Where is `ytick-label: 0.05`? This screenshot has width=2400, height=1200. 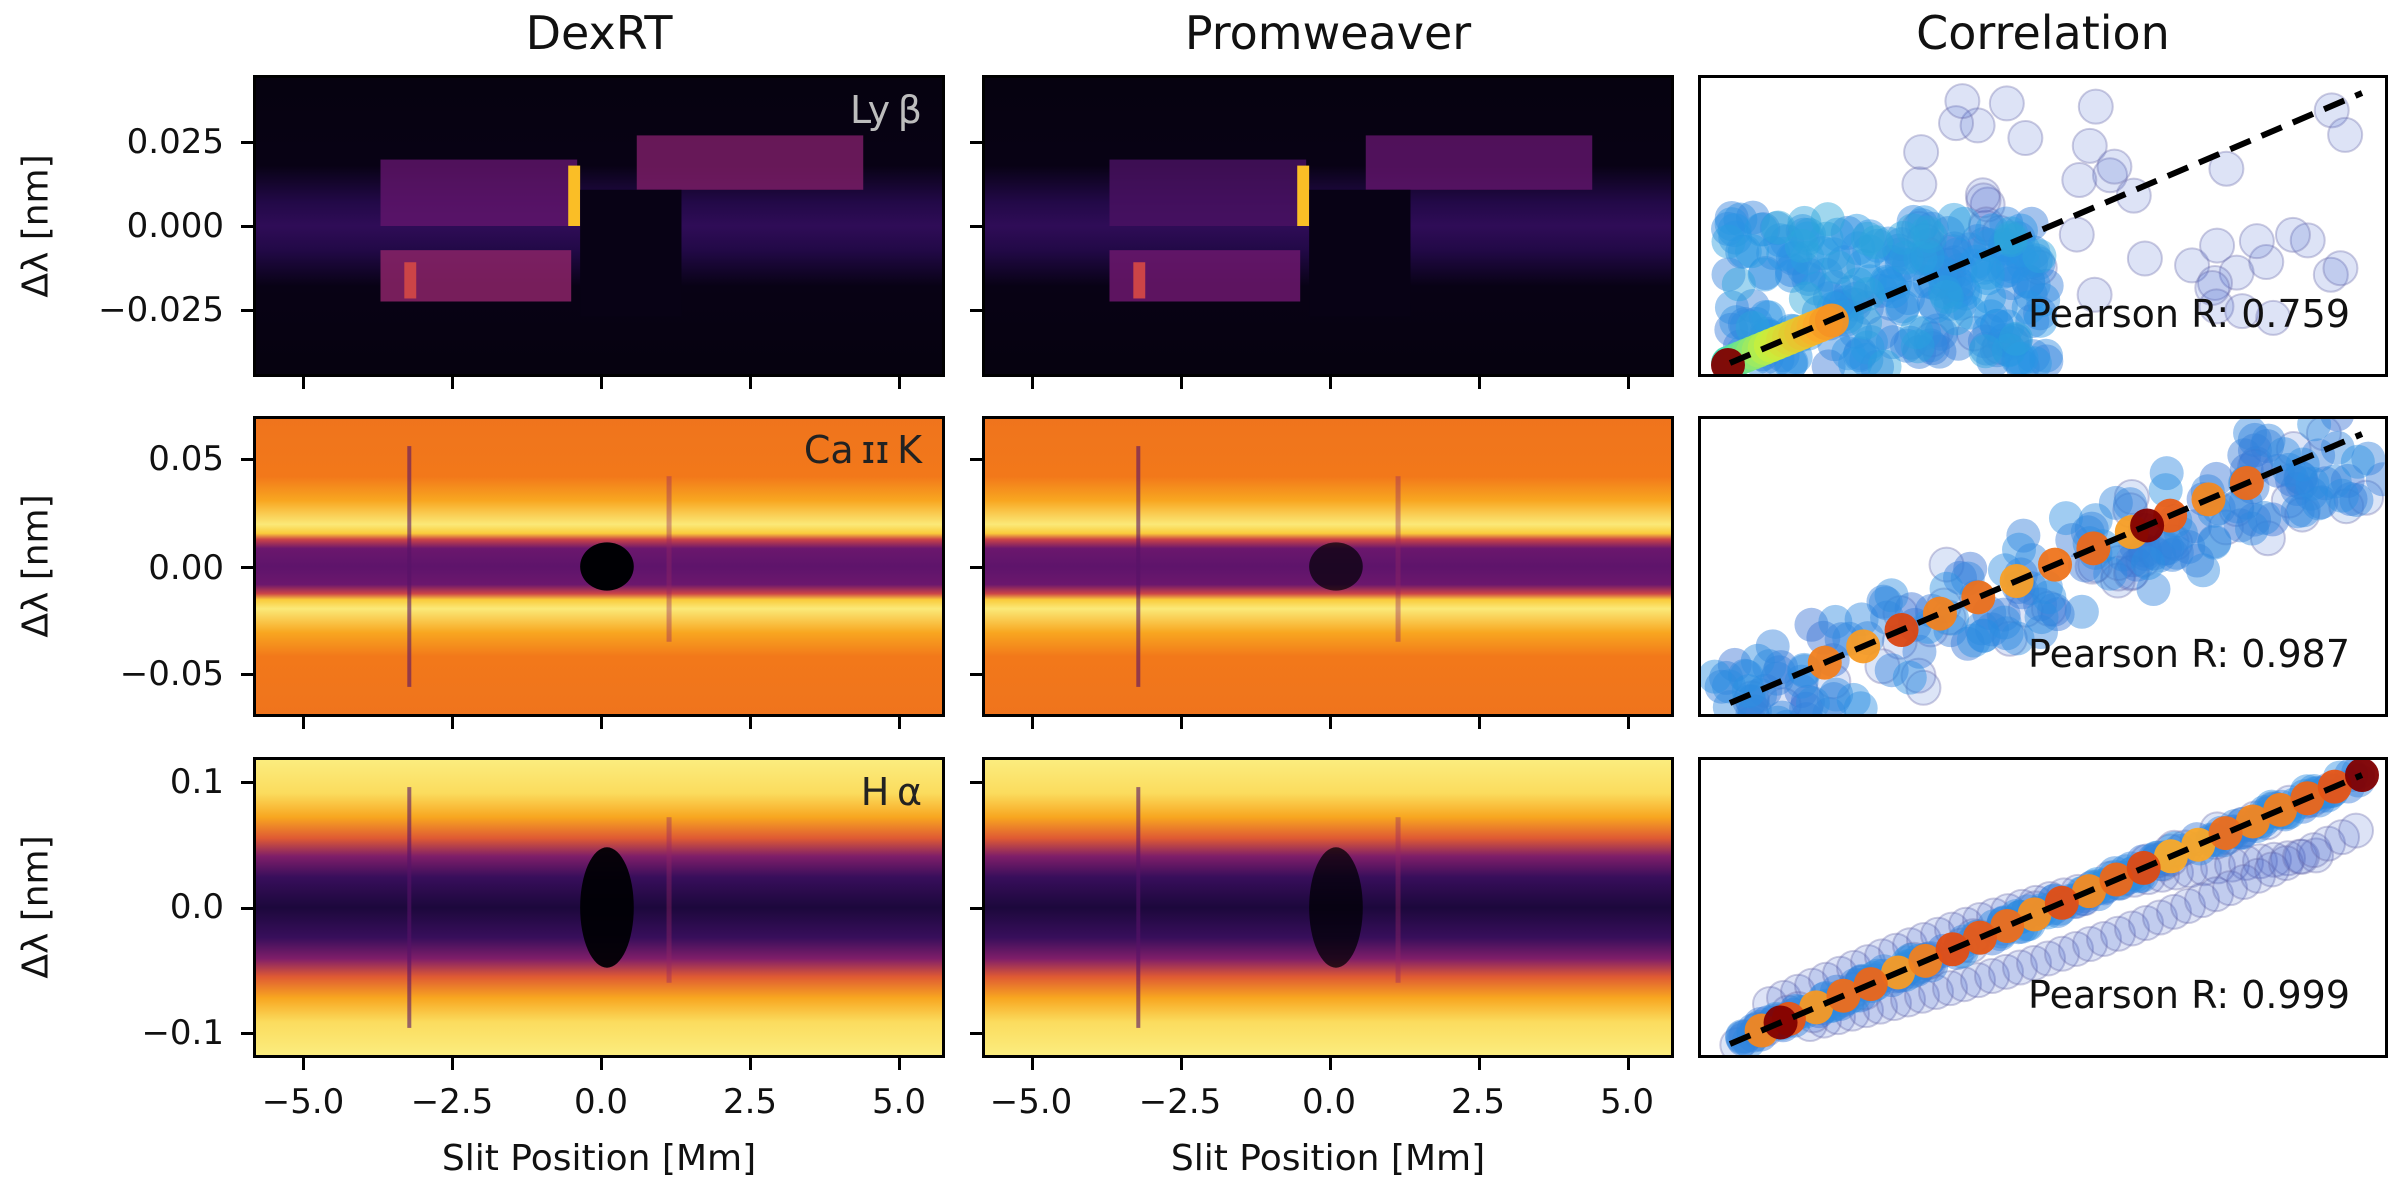
ytick-label: 0.05 is located at coordinates (186, 459).